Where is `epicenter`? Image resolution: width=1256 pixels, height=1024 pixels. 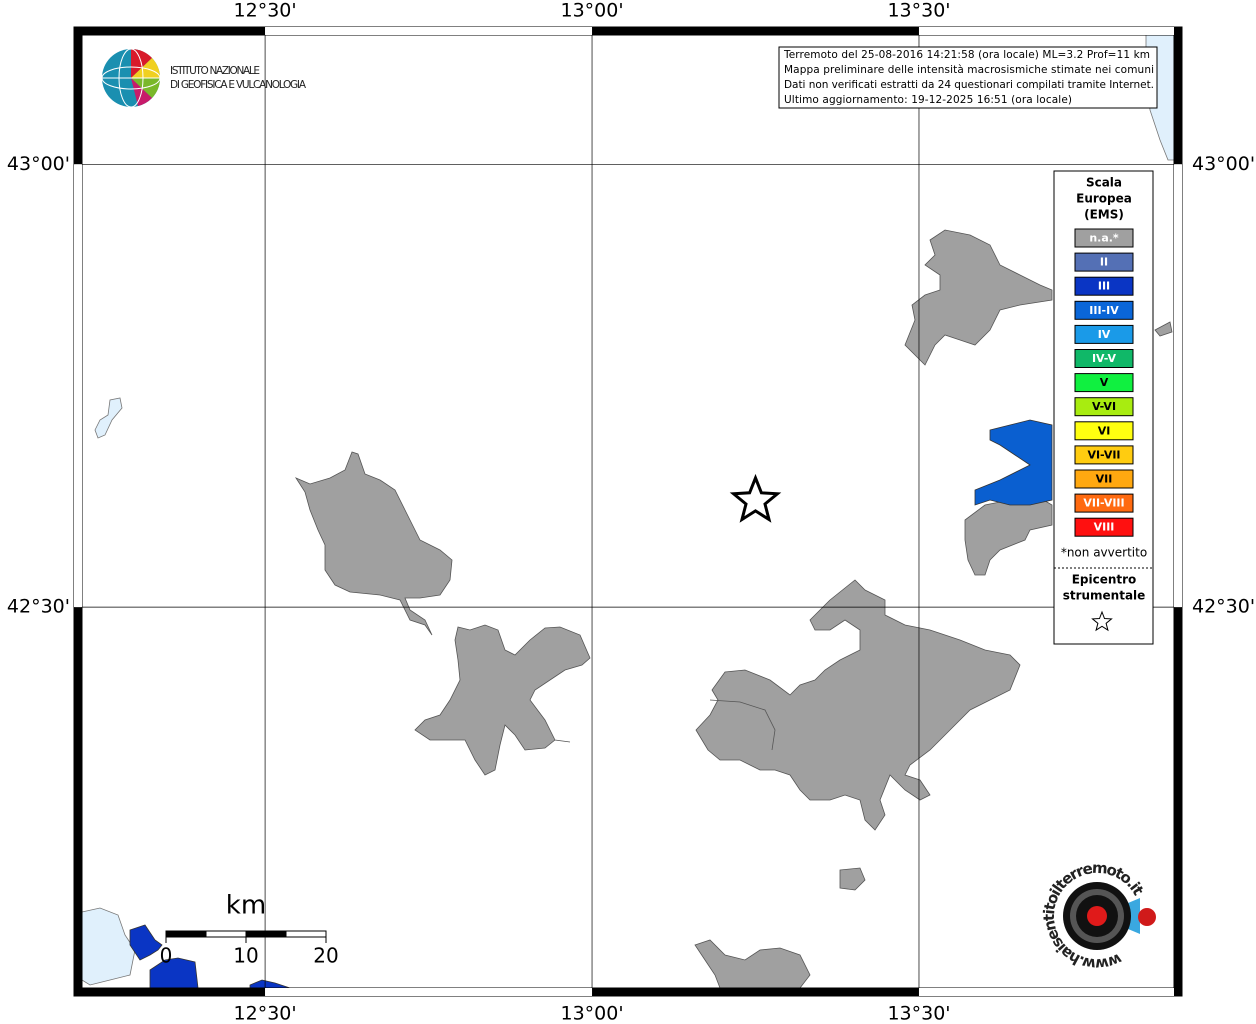 epicenter is located at coordinates (755, 498).